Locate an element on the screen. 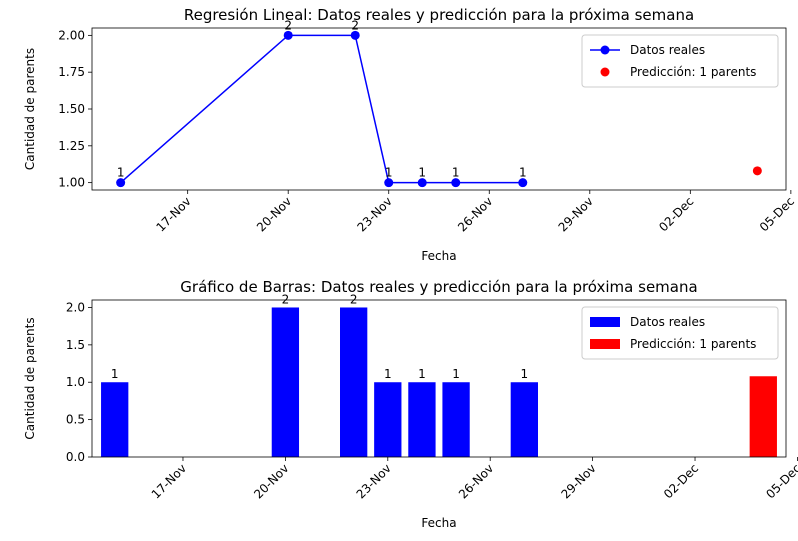 The image size is (798, 541). bar-chart-y-axis-label: Cantidad de parents is located at coordinates (30, 378).